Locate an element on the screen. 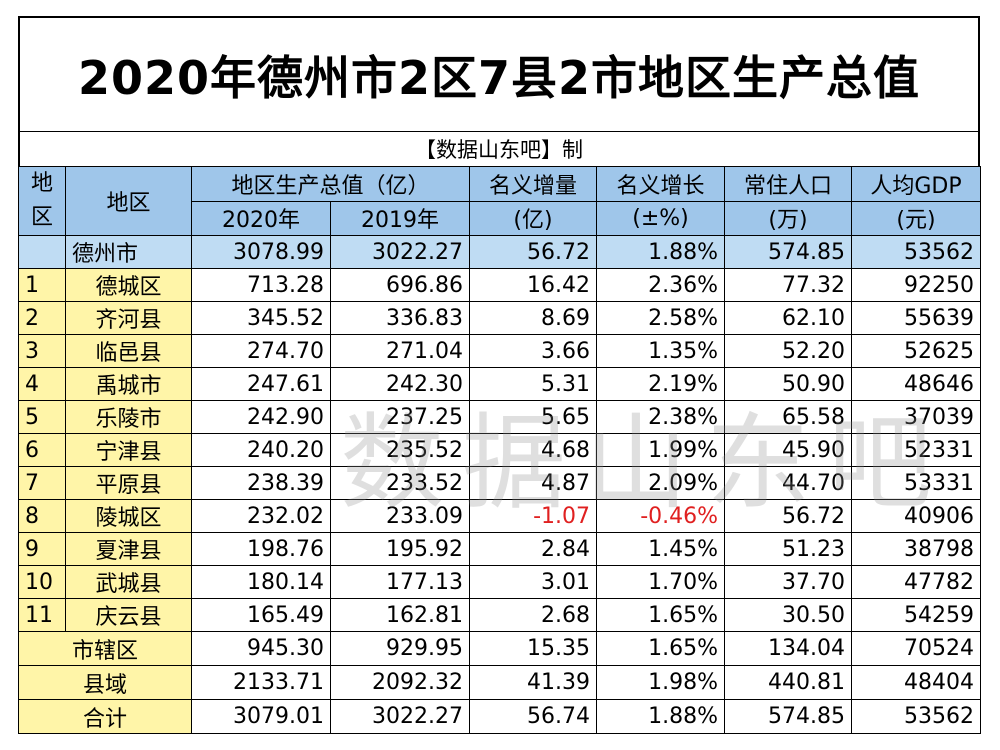 The image size is (1000, 750). summary-row: 县域 2133.71 2092.32 41.39 1.98% 440.81 48404 is located at coordinates (500, 682).